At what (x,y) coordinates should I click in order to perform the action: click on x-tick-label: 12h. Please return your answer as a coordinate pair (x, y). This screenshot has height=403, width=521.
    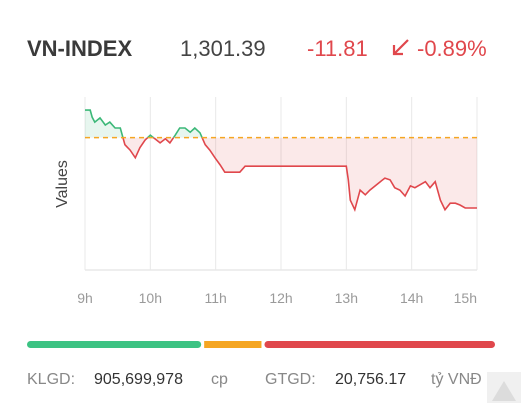
    Looking at the image, I should click on (280, 298).